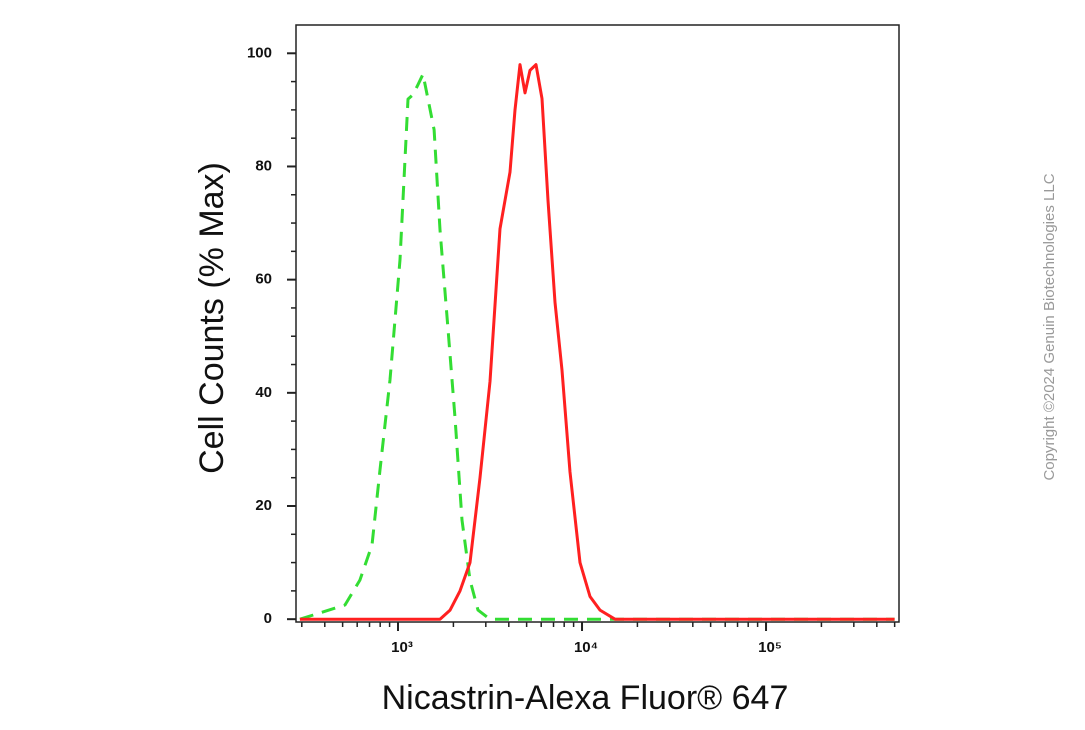 This screenshot has height=730, width=1085. What do you see at coordinates (212, 318) in the screenshot?
I see `y-axis-label: Cell Counts (% Max)` at bounding box center [212, 318].